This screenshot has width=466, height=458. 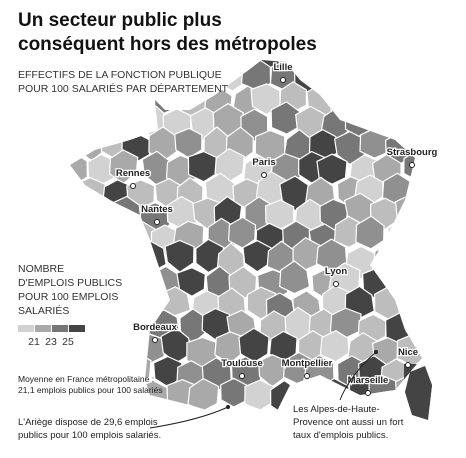 What do you see at coordinates (336, 271) in the screenshot?
I see `city-label: Lyon` at bounding box center [336, 271].